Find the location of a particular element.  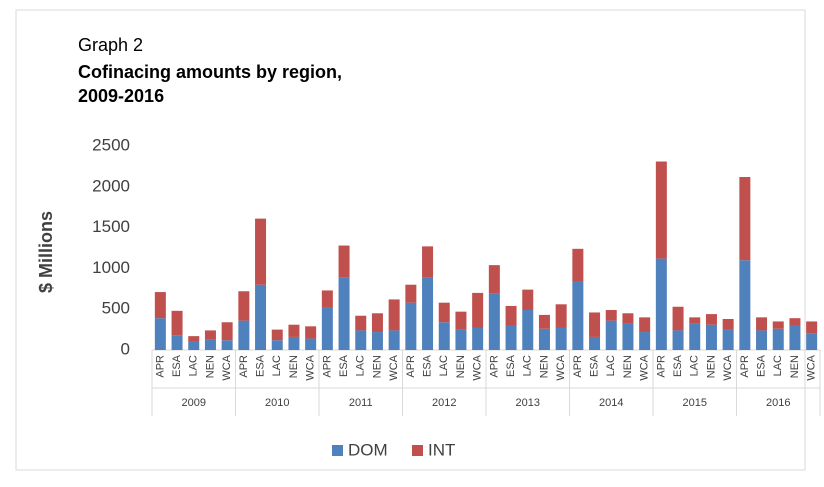

group-label: 2014 is located at coordinates (611, 403).